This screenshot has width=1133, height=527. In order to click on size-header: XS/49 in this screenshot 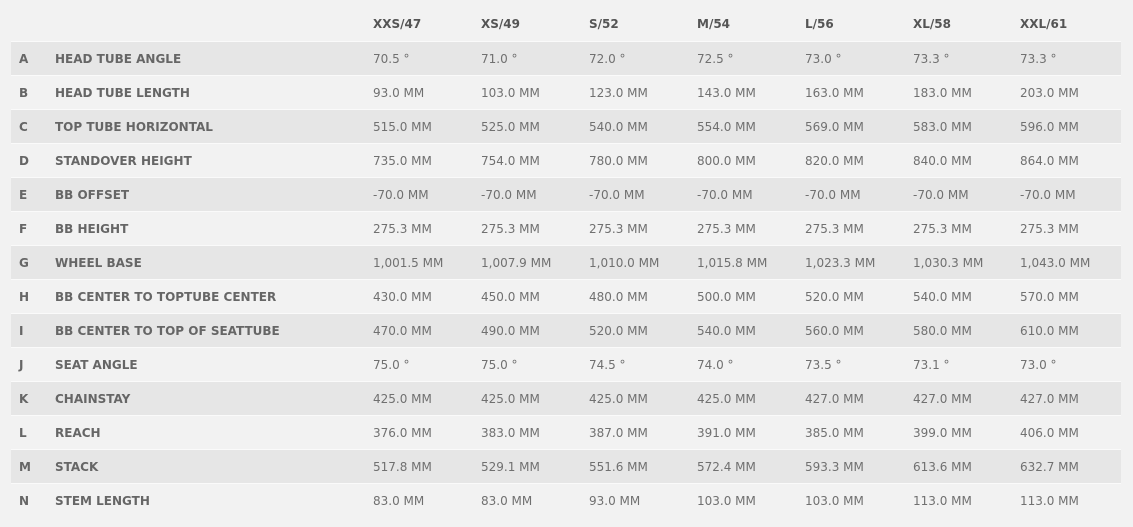, I will do `click(500, 24)`.